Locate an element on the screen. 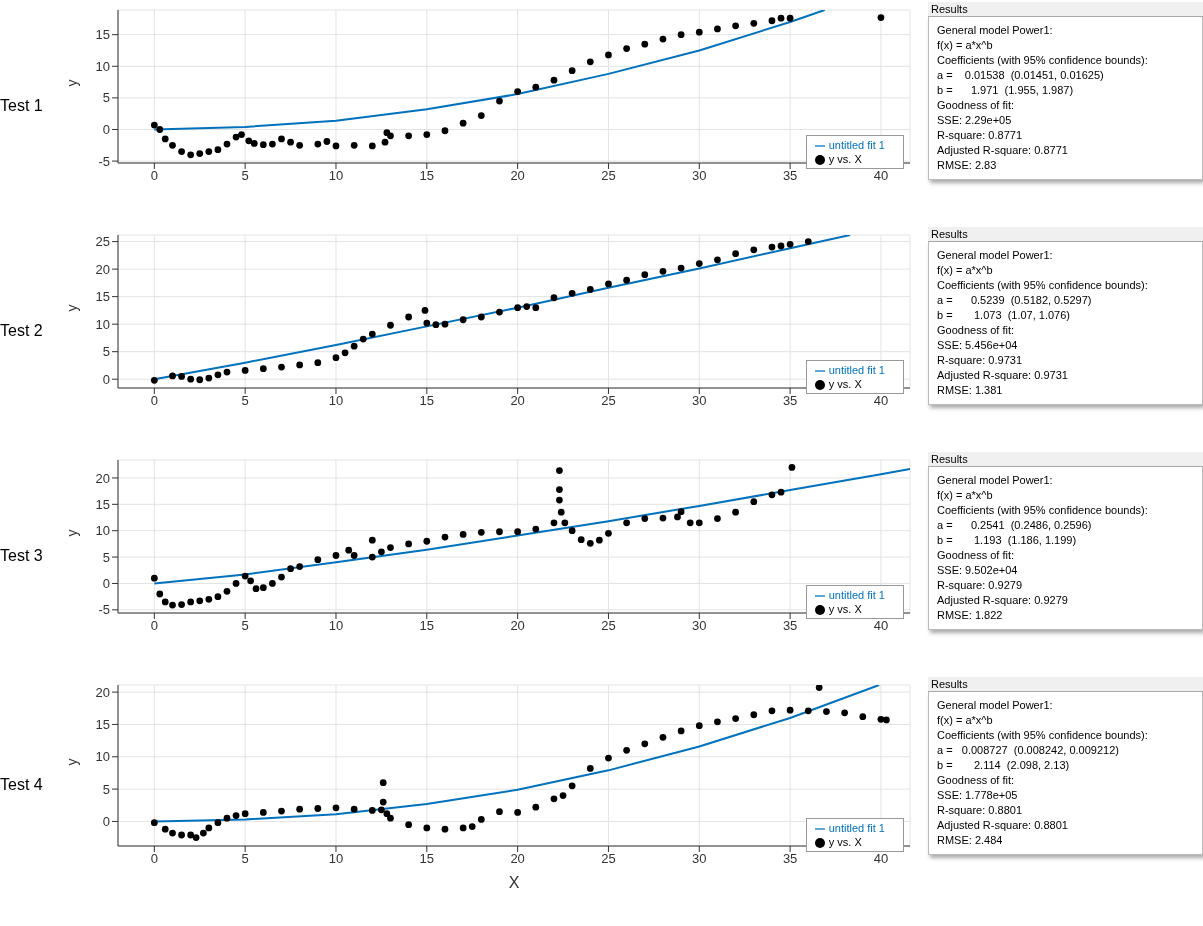  x-tick-label: 0 is located at coordinates (154, 176).